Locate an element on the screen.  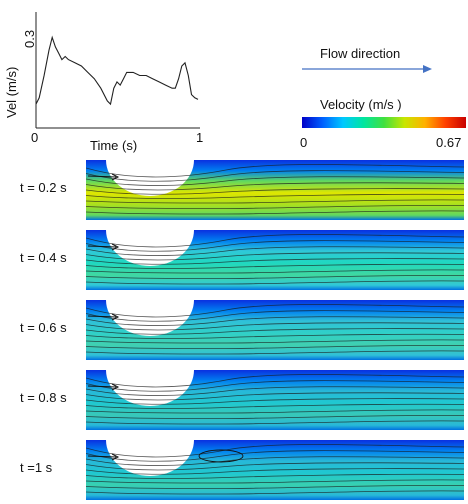
flow-direction-arrow-icon is located at coordinates (367, 69).